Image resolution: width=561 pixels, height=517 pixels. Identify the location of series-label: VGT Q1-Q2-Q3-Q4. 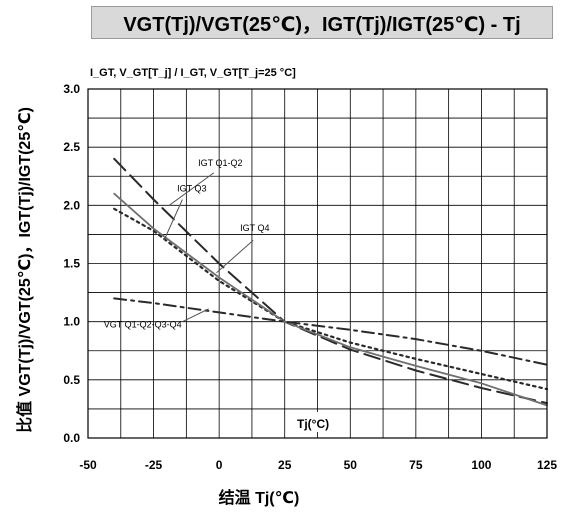
(143, 324).